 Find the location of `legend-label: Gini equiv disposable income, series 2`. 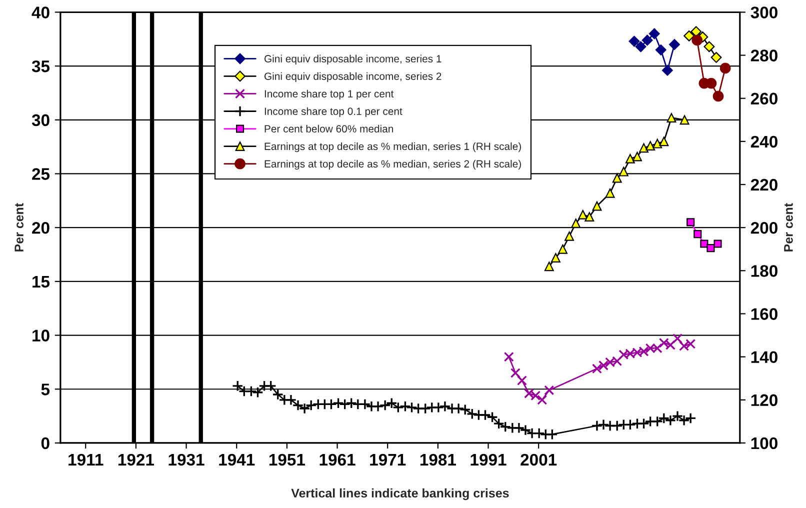

legend-label: Gini equiv disposable income, series 2 is located at coordinates (353, 77).